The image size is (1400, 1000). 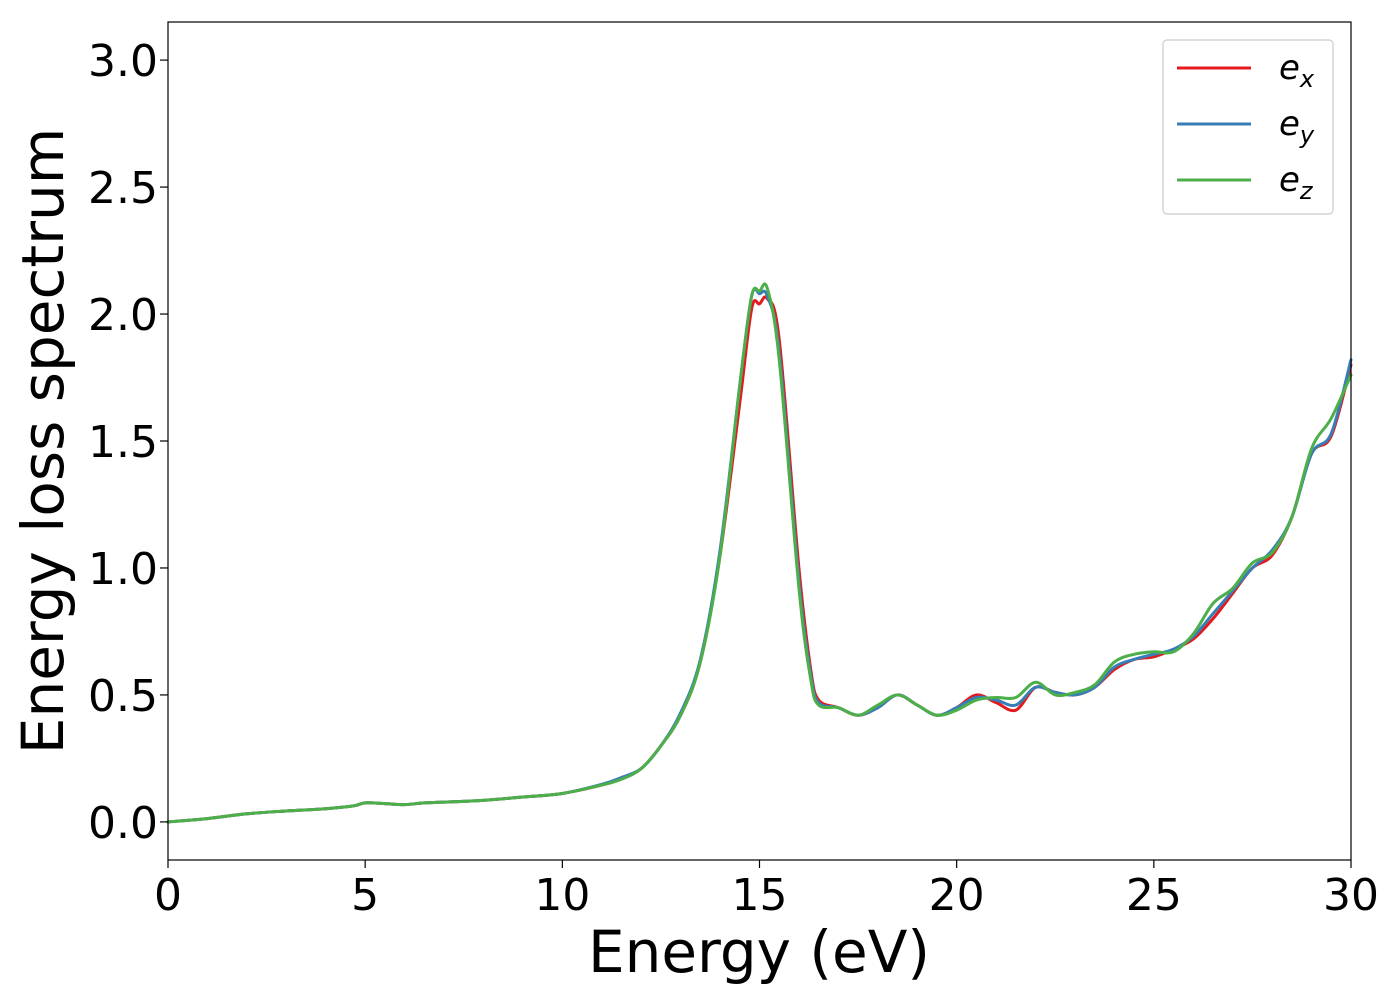 What do you see at coordinates (1307, 79) in the screenshot?
I see `legend-label-subscript: x` at bounding box center [1307, 79].